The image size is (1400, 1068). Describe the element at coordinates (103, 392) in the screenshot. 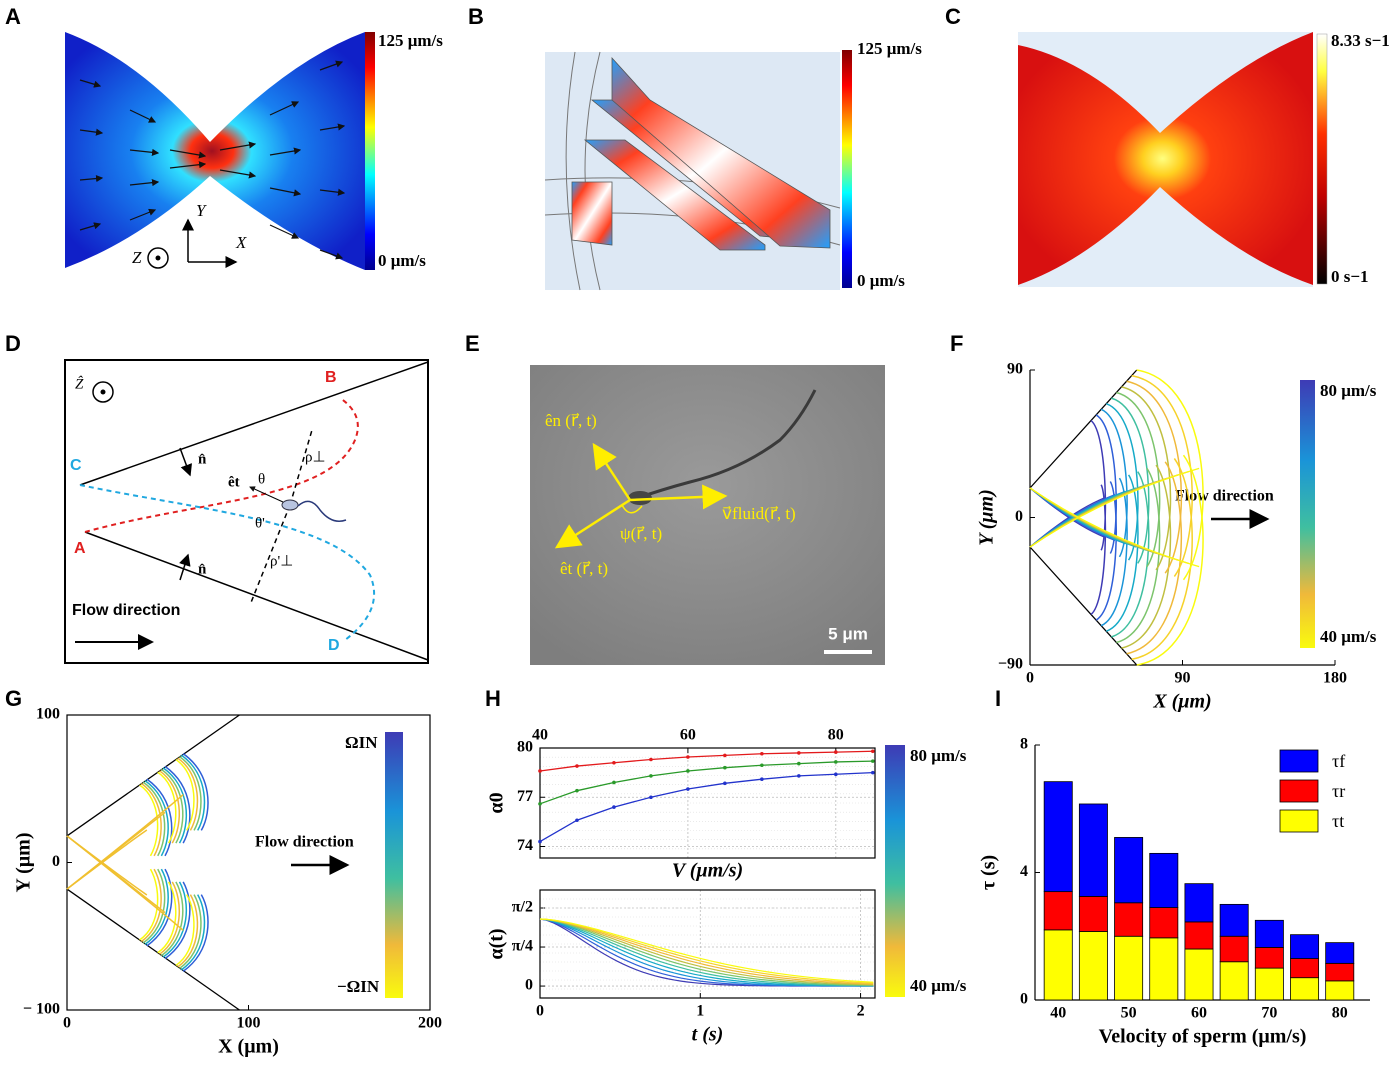

I see `z-dot` at that location.